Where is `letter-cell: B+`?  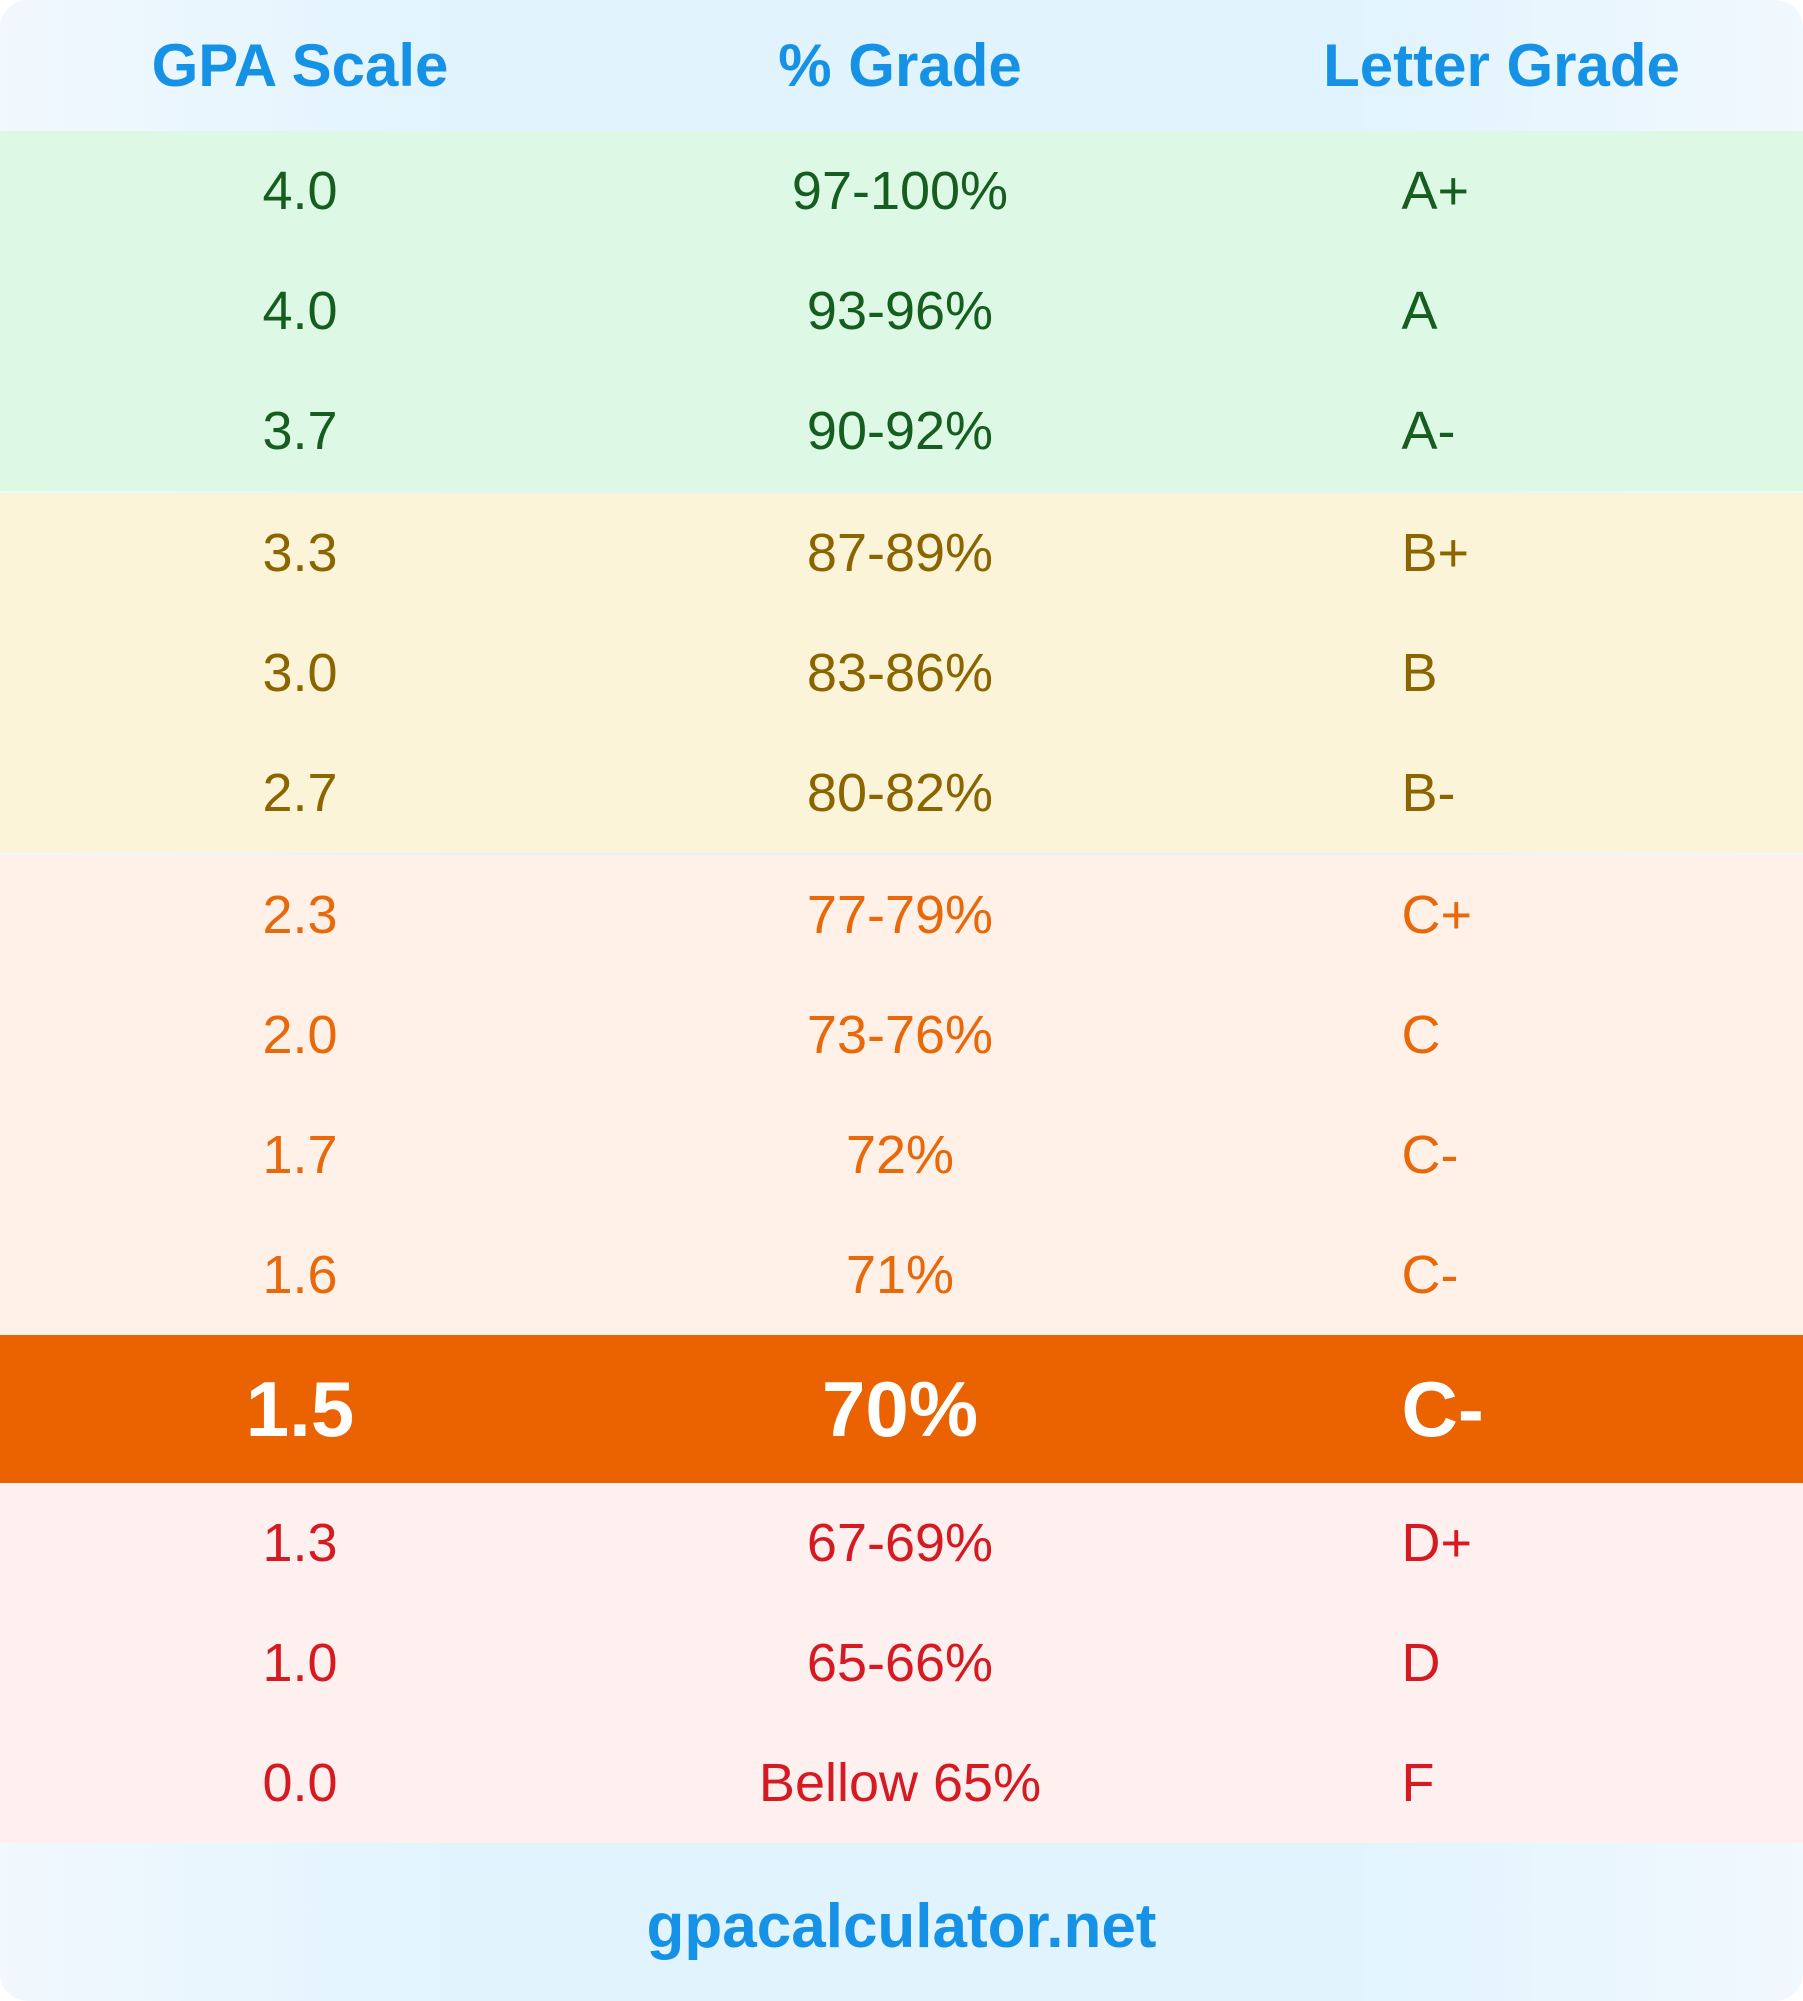 letter-cell: B+ is located at coordinates (1435, 553).